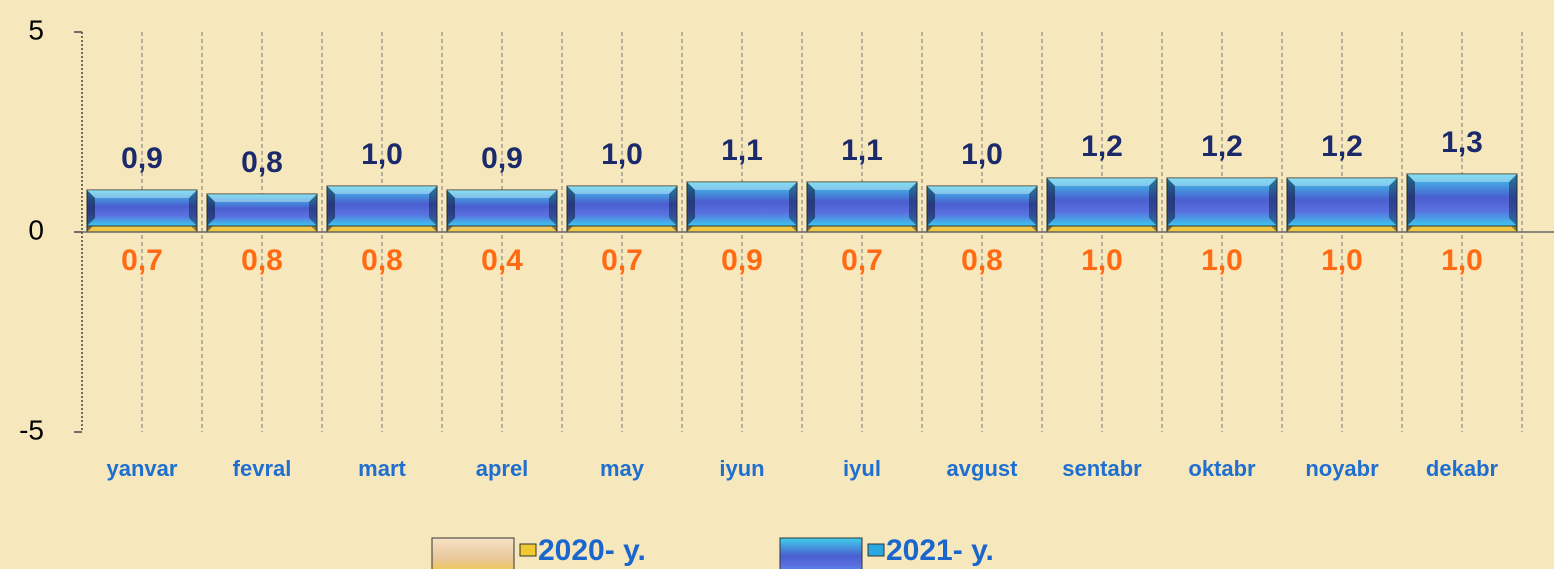 The width and height of the screenshot is (1554, 569). What do you see at coordinates (1342, 468) in the screenshot?
I see `x-tick-label: noyabr` at bounding box center [1342, 468].